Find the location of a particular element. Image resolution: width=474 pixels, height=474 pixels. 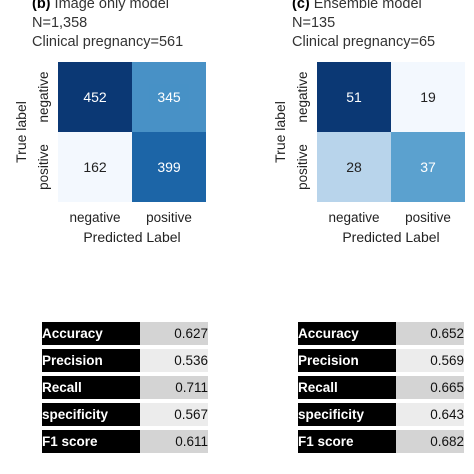

panel-tag: (b) is located at coordinates (41, 6).